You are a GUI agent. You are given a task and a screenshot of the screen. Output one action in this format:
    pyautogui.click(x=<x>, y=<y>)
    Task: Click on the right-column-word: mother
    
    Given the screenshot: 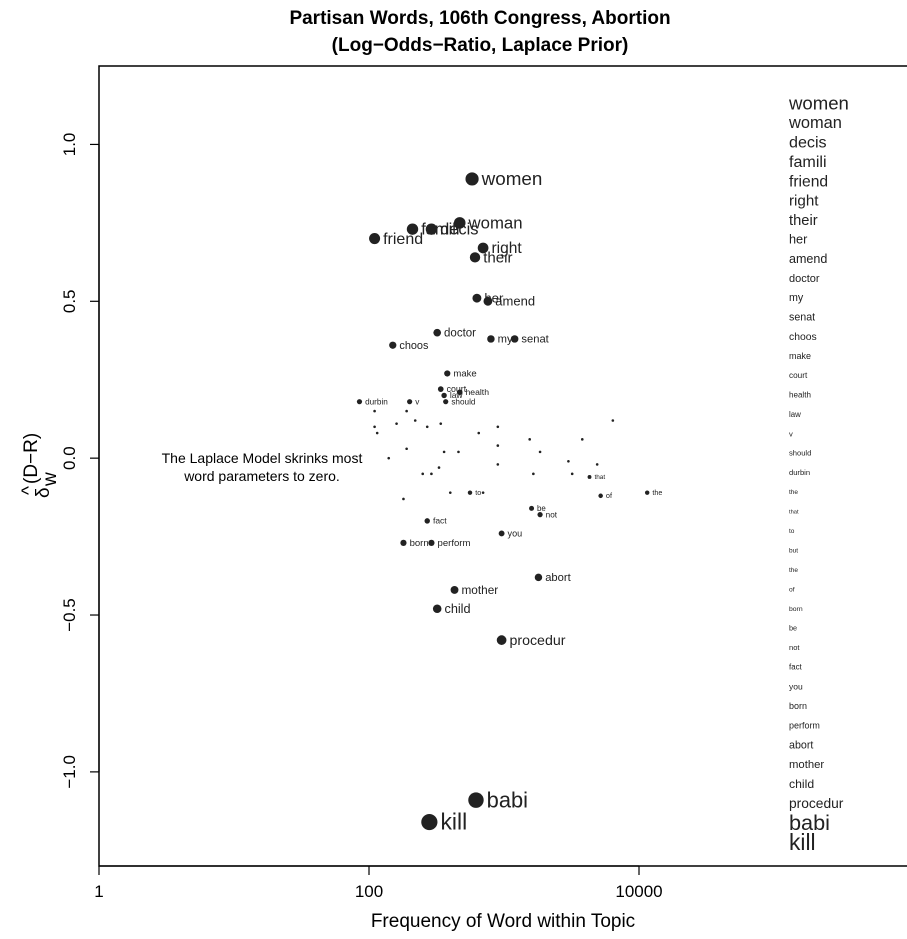 What is the action you would take?
    pyautogui.click(x=806, y=765)
    